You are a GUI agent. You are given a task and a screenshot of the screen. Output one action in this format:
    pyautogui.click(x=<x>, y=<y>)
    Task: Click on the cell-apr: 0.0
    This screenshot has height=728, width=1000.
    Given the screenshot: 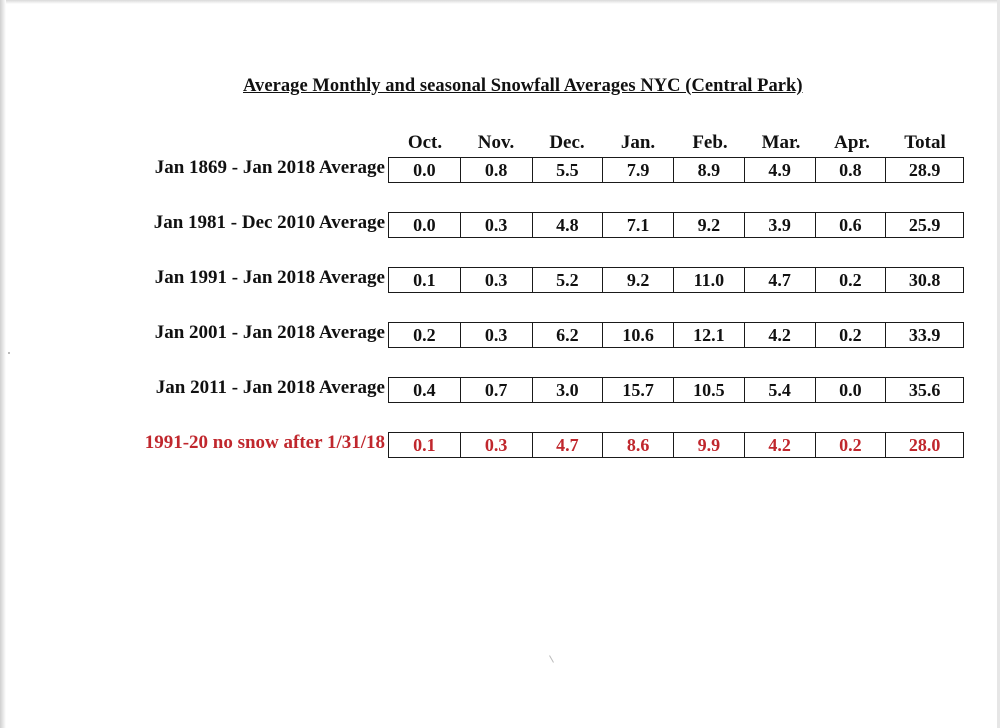 What is the action you would take?
    pyautogui.click(x=851, y=390)
    